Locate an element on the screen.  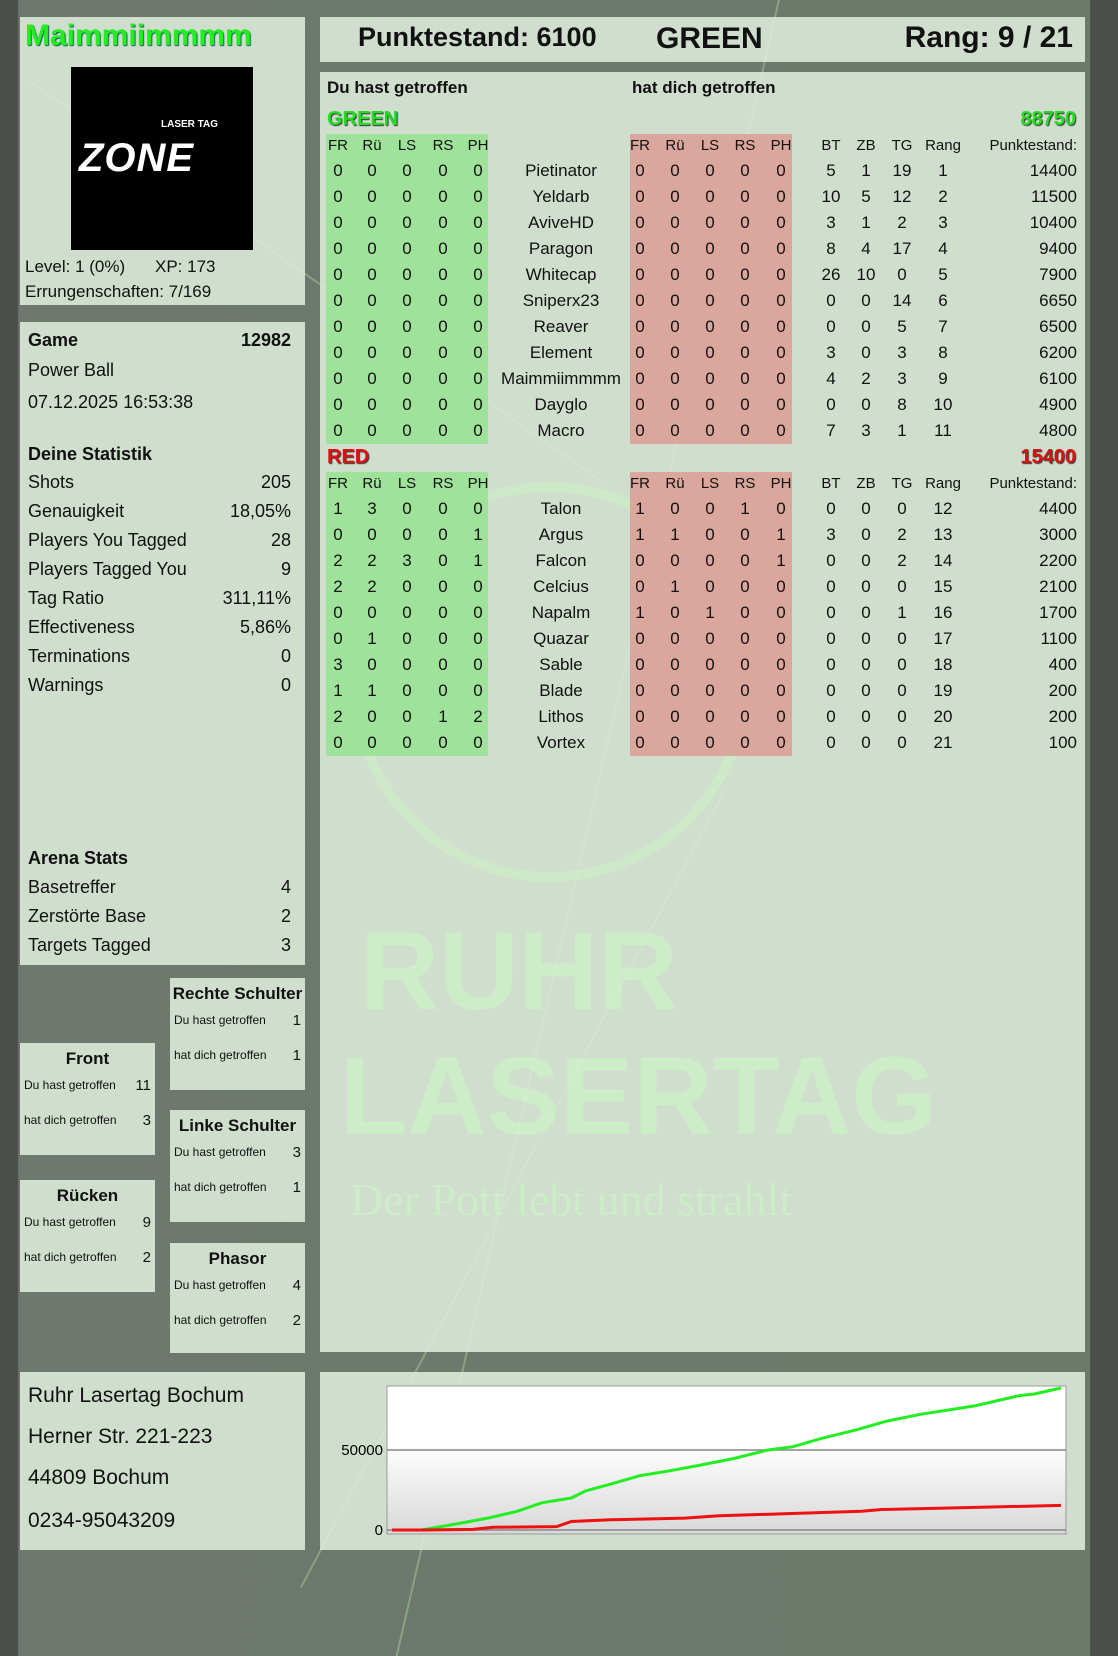
player-name: Celcius is located at coordinates (561, 586).